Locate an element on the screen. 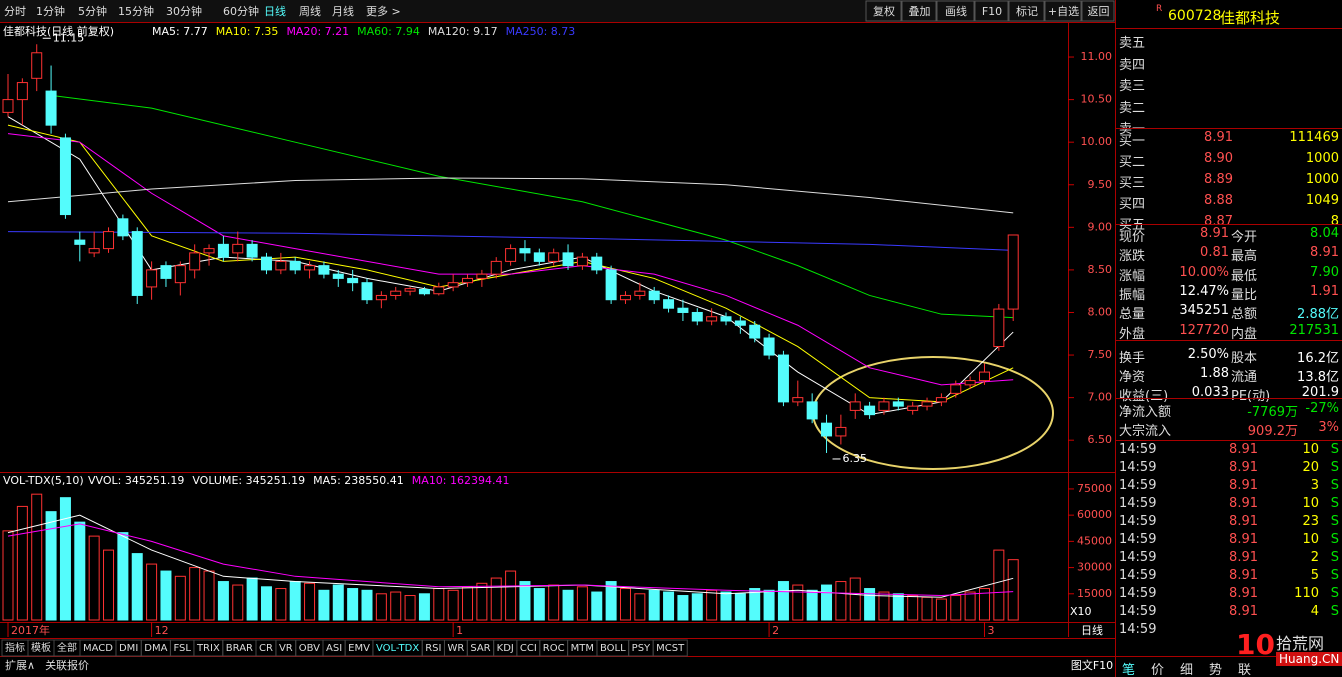 The width and height of the screenshot is (1342, 677). toolbar-button: 标记 is located at coordinates (1027, 11).